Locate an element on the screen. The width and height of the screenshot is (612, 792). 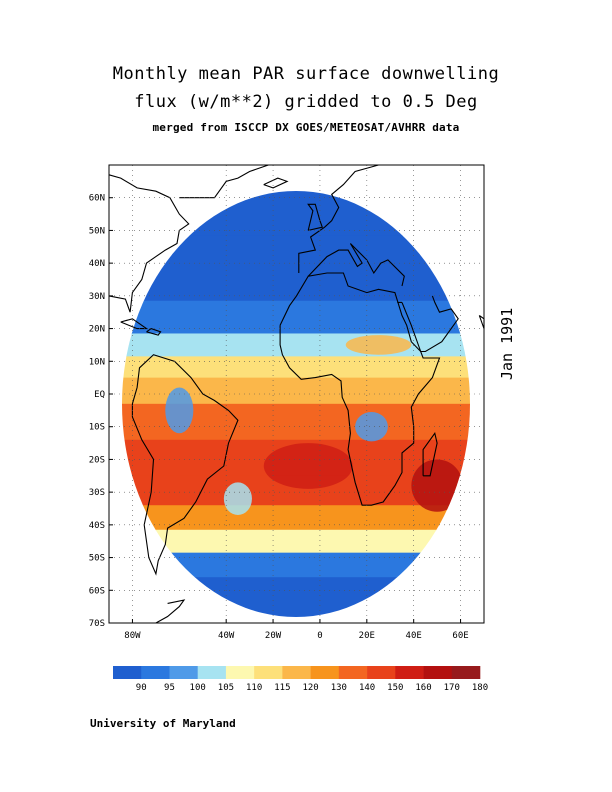
lon-tick-labels: 80W 40W 20W 0 20E 40E 60E is located at coordinates (296, 636).